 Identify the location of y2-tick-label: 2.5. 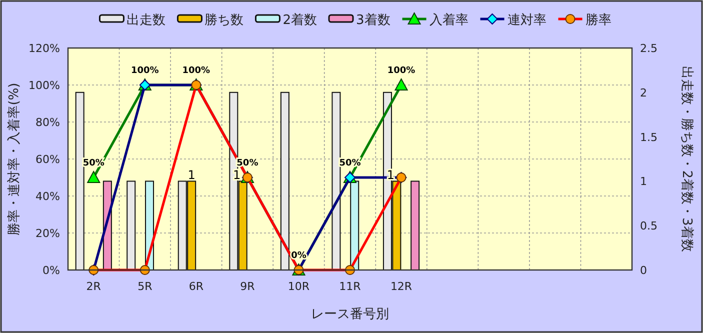
(649, 48).